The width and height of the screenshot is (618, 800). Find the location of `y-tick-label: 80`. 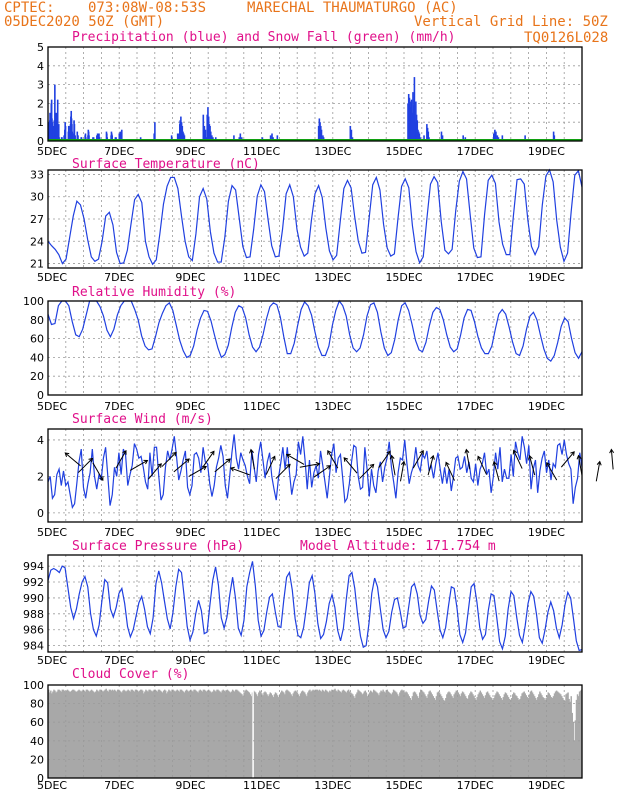

y-tick-label: 80 is located at coordinates (37, 704).